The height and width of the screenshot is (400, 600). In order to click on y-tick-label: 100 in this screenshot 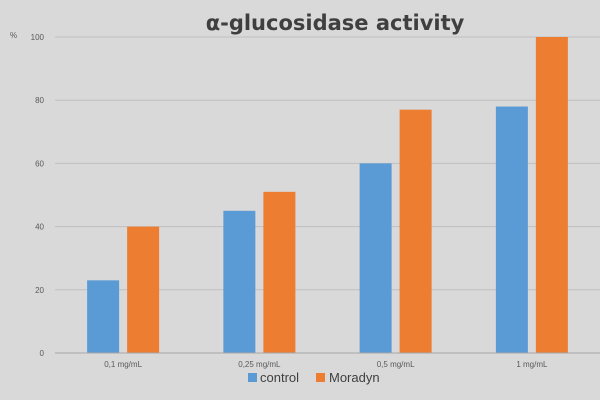, I will do `click(38, 37)`.